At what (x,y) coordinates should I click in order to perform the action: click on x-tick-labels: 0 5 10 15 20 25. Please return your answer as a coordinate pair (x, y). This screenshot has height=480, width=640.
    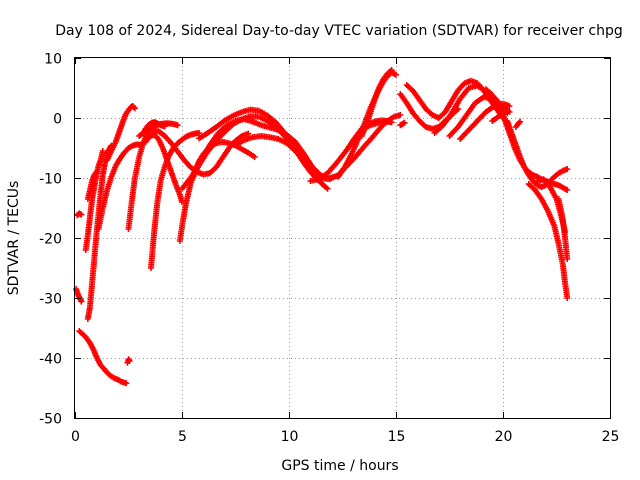
    Looking at the image, I should click on (345, 437).